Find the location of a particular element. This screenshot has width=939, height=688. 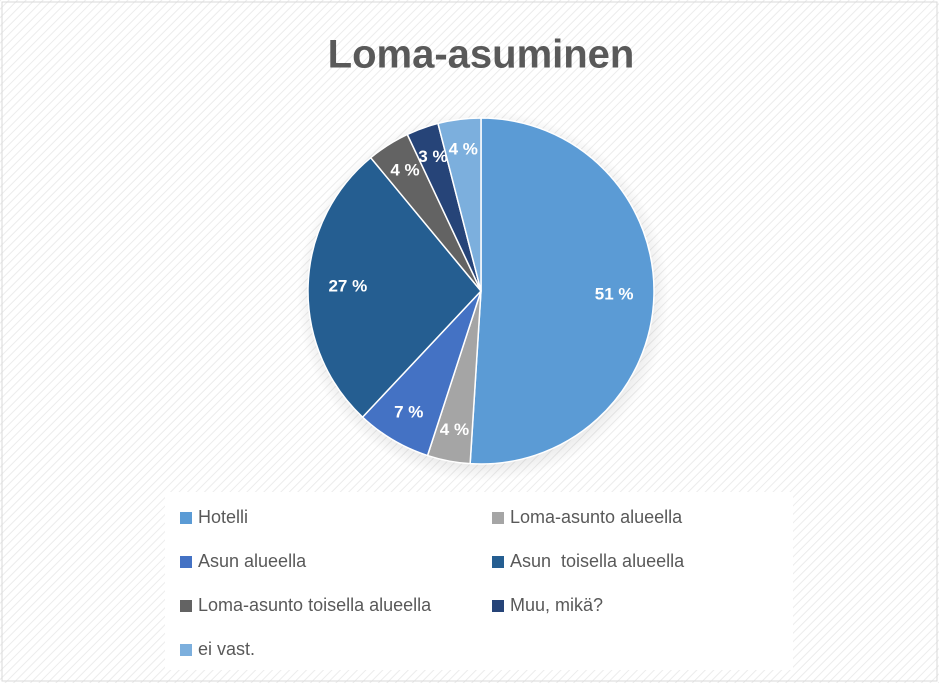

data-label: 3 % is located at coordinates (432, 156).